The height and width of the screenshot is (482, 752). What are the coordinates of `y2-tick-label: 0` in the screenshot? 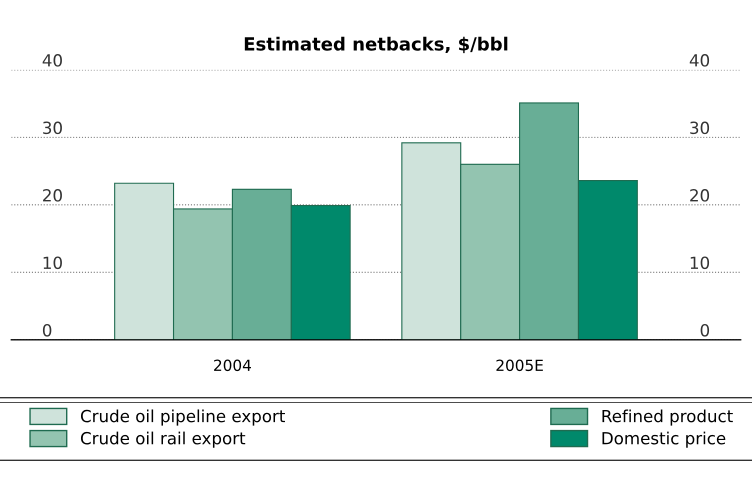 It's located at (705, 330).